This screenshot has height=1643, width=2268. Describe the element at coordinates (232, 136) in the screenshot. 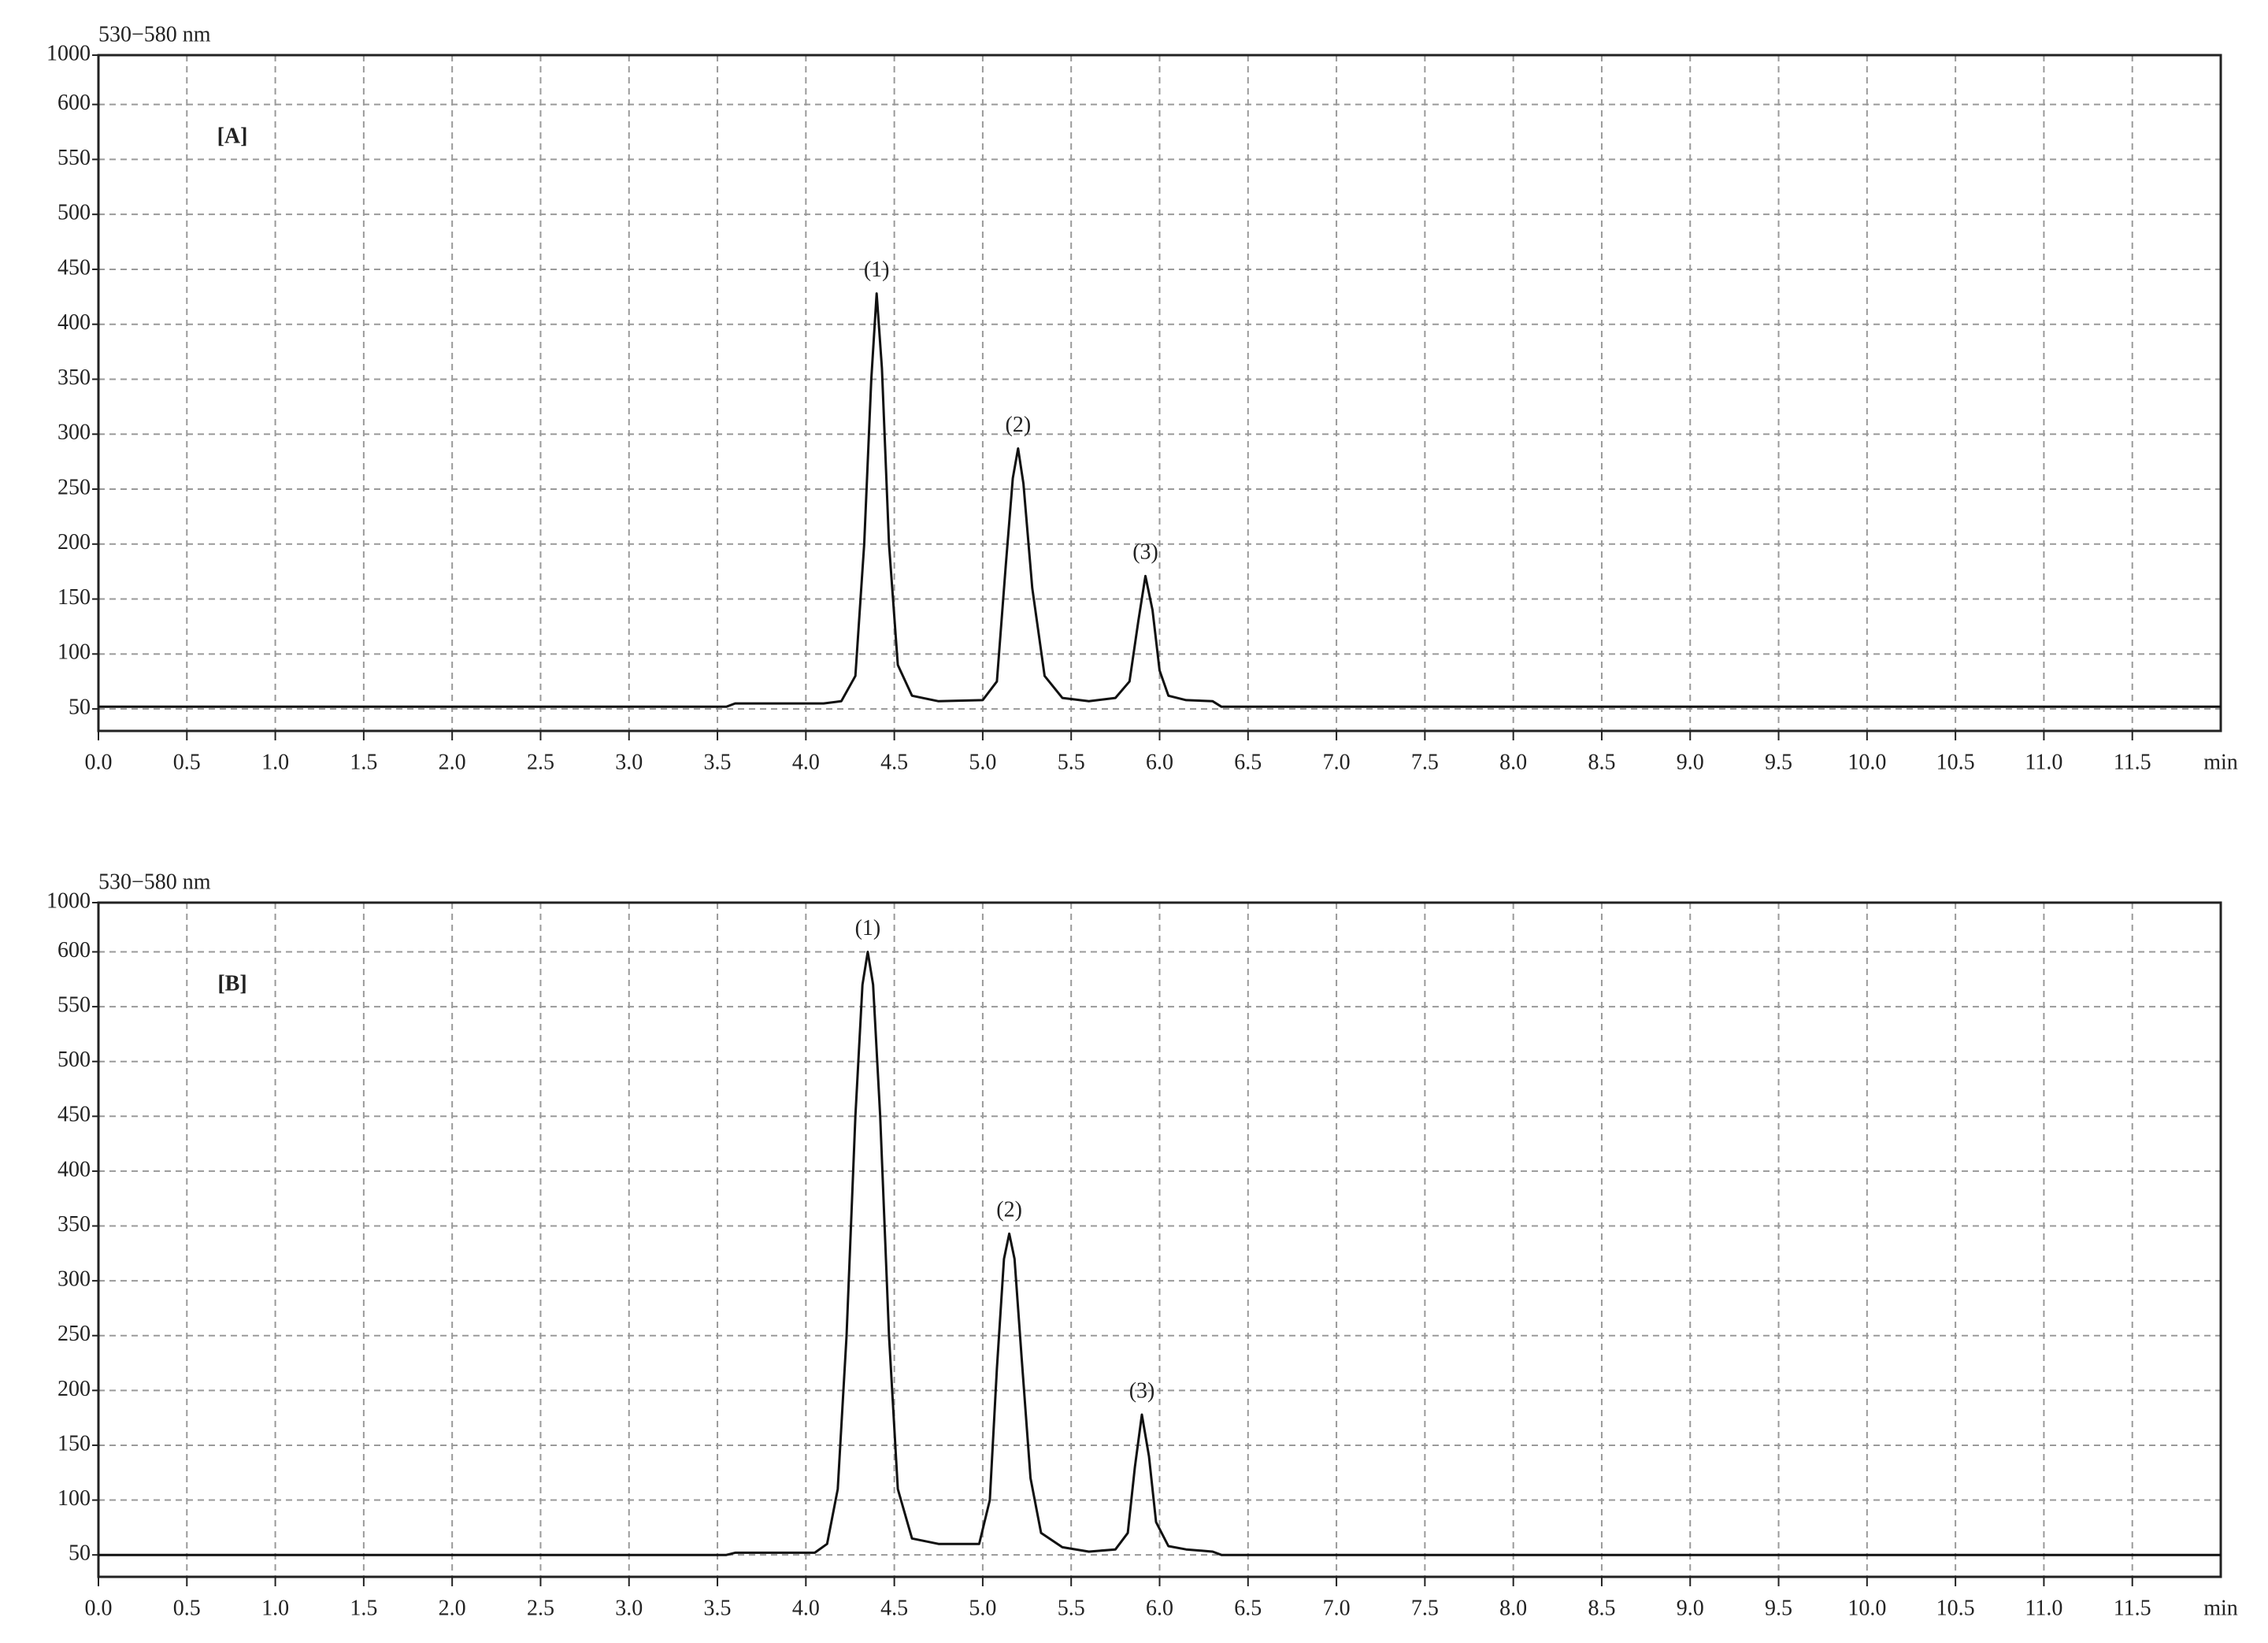

I see `panel-label: [A]` at that location.